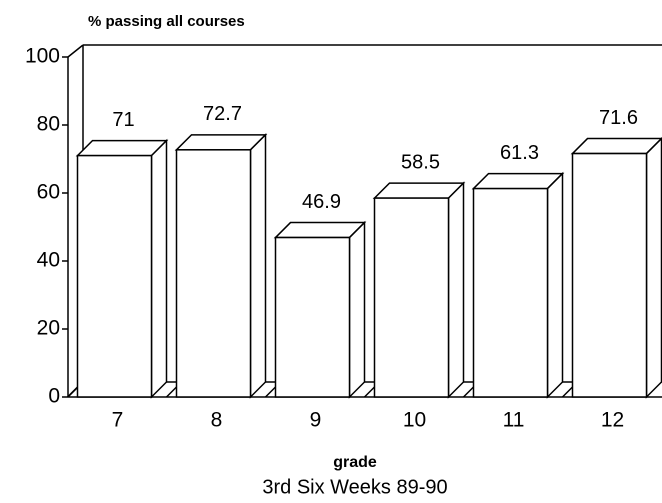  What do you see at coordinates (618, 118) in the screenshot?
I see `value-label: 71.6` at bounding box center [618, 118].